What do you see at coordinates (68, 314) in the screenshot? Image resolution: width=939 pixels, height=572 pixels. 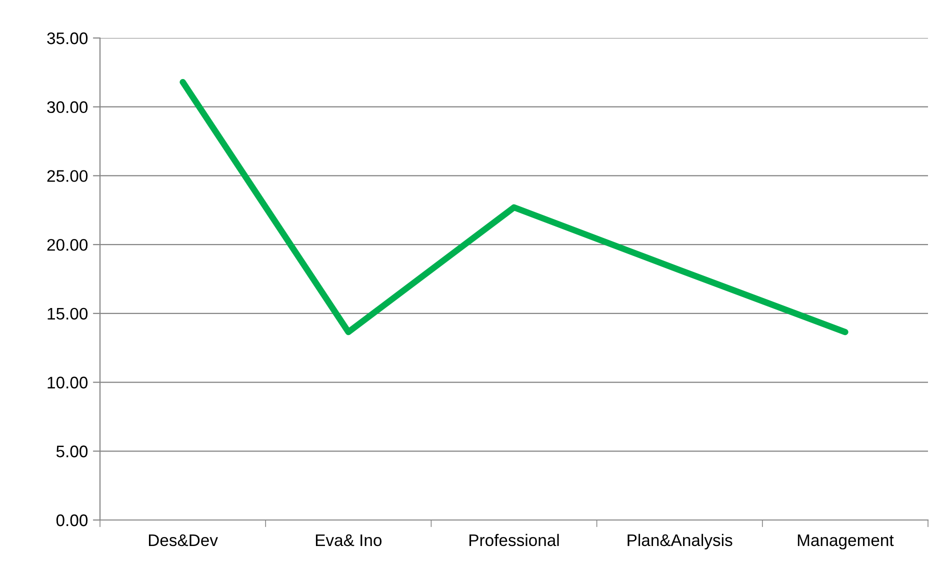 I see `y-tick-label: 15.00` at bounding box center [68, 314].